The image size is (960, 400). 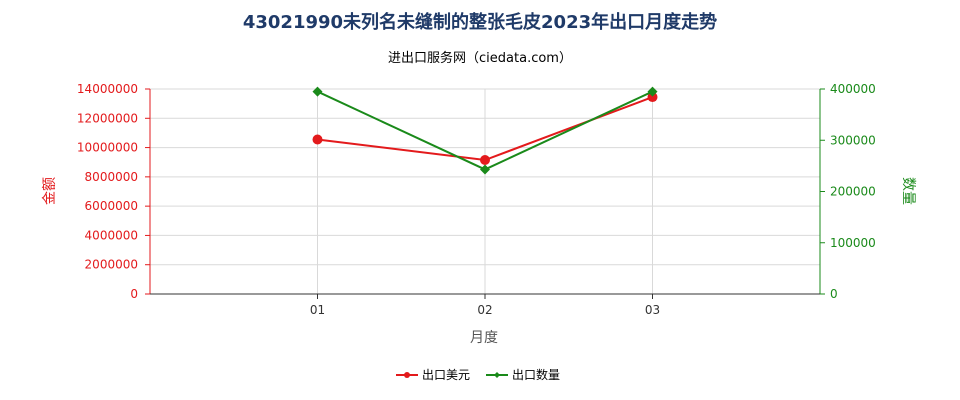 I want to click on x-tick-label: 03, so click(x=652, y=310).